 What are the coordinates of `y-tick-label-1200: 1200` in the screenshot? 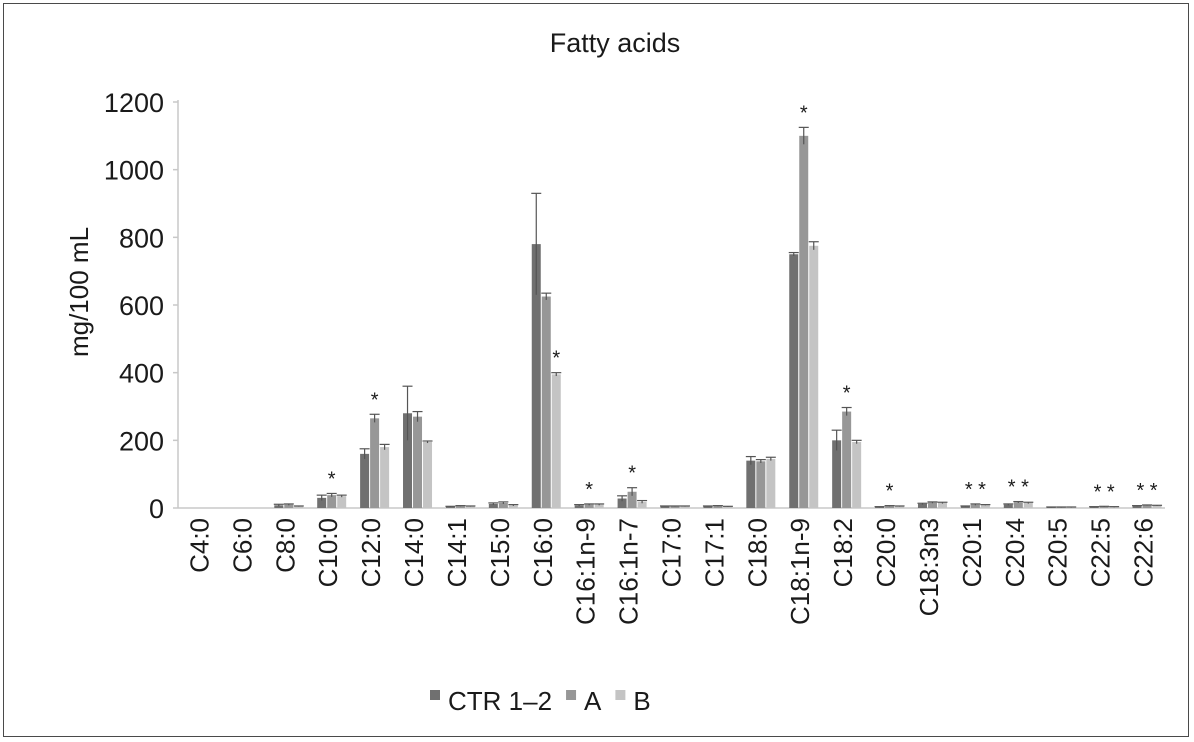 It's located at (134, 103).